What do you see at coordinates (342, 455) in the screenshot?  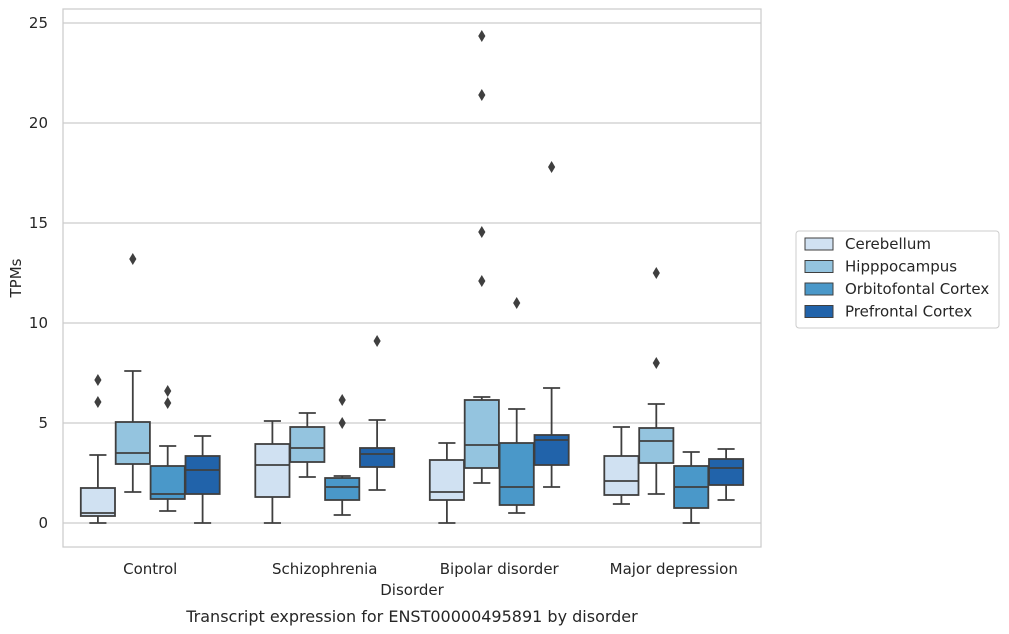 I see `box-orbitofontal-cortex-schizophrenia` at bounding box center [342, 455].